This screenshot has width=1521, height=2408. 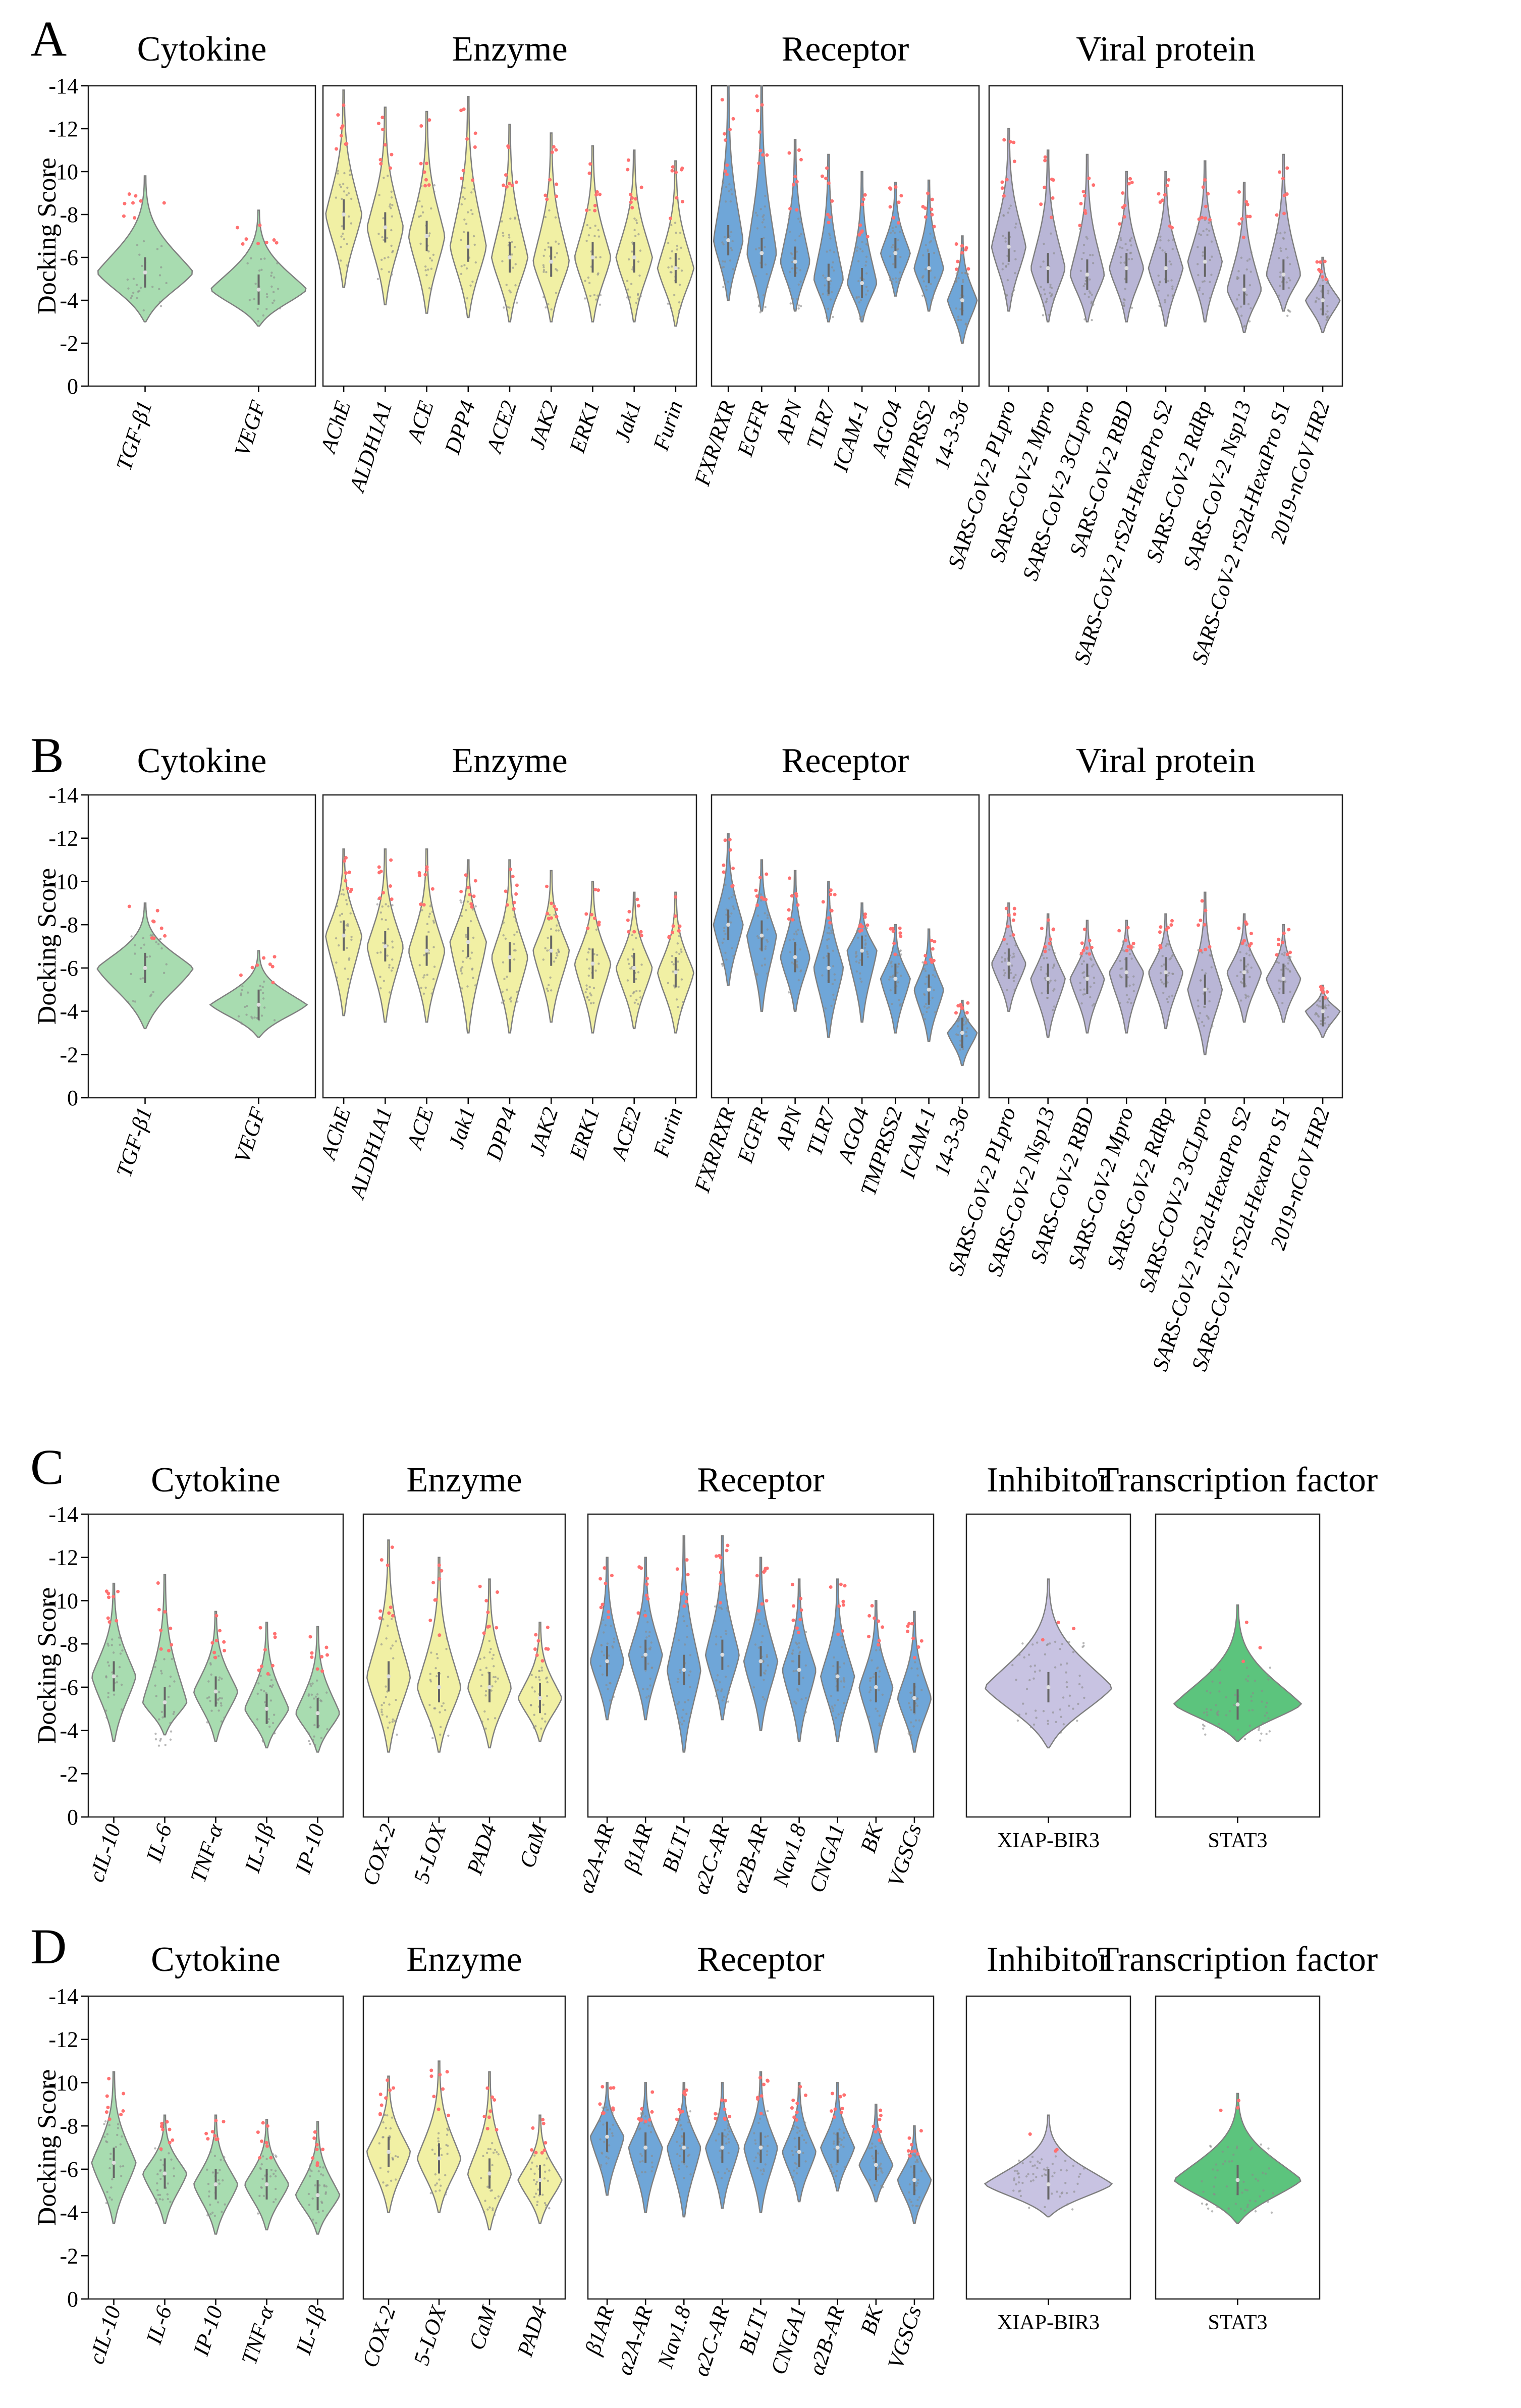 I want to click on panel-b-receptor-egfr-points, so click(x=761, y=924).